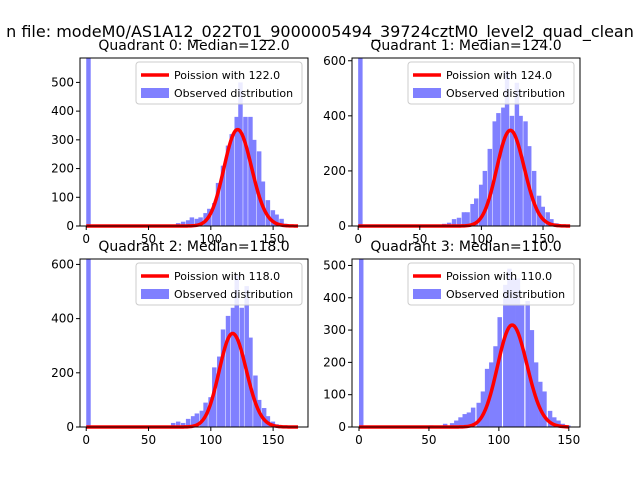 Image resolution: width=640 pixels, height=480 pixels. What do you see at coordinates (193, 247) in the screenshot?
I see `subplot-title: Quadrant 2: Median=118.0` at bounding box center [193, 247].